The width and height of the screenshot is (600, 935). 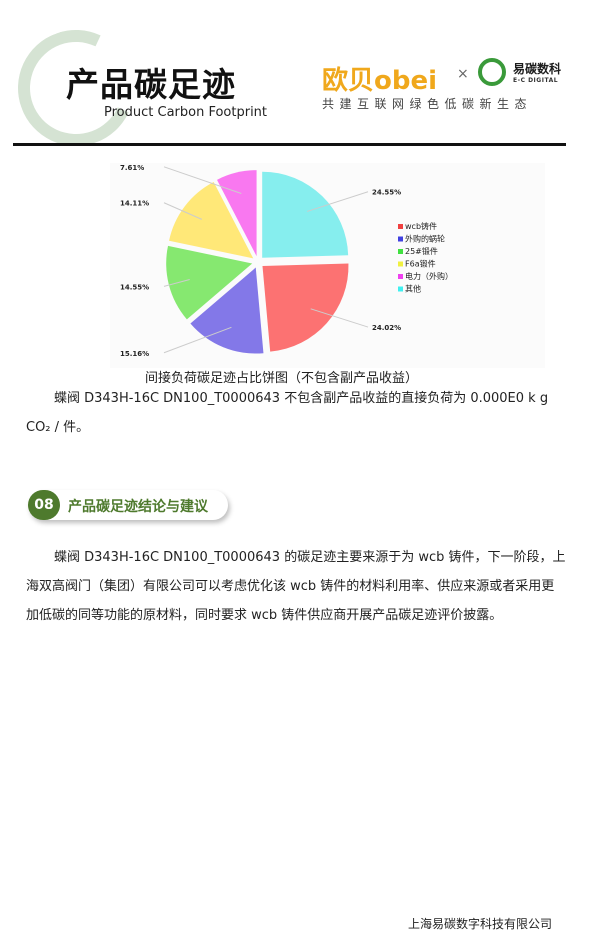 What do you see at coordinates (138, 507) in the screenshot?
I see `section-title: 产品碳足迹结论与建议` at bounding box center [138, 507].